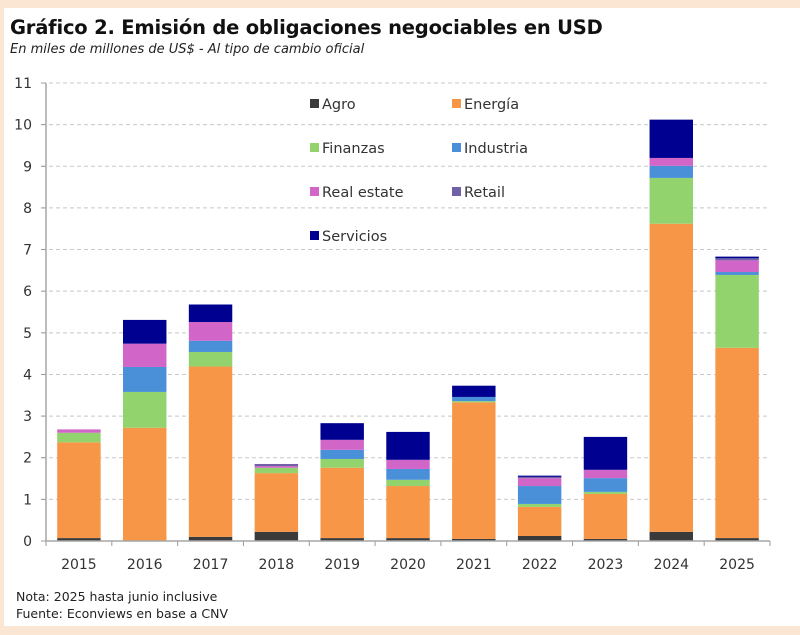  I want to click on bar-segment-energía-2021, so click(474, 470).